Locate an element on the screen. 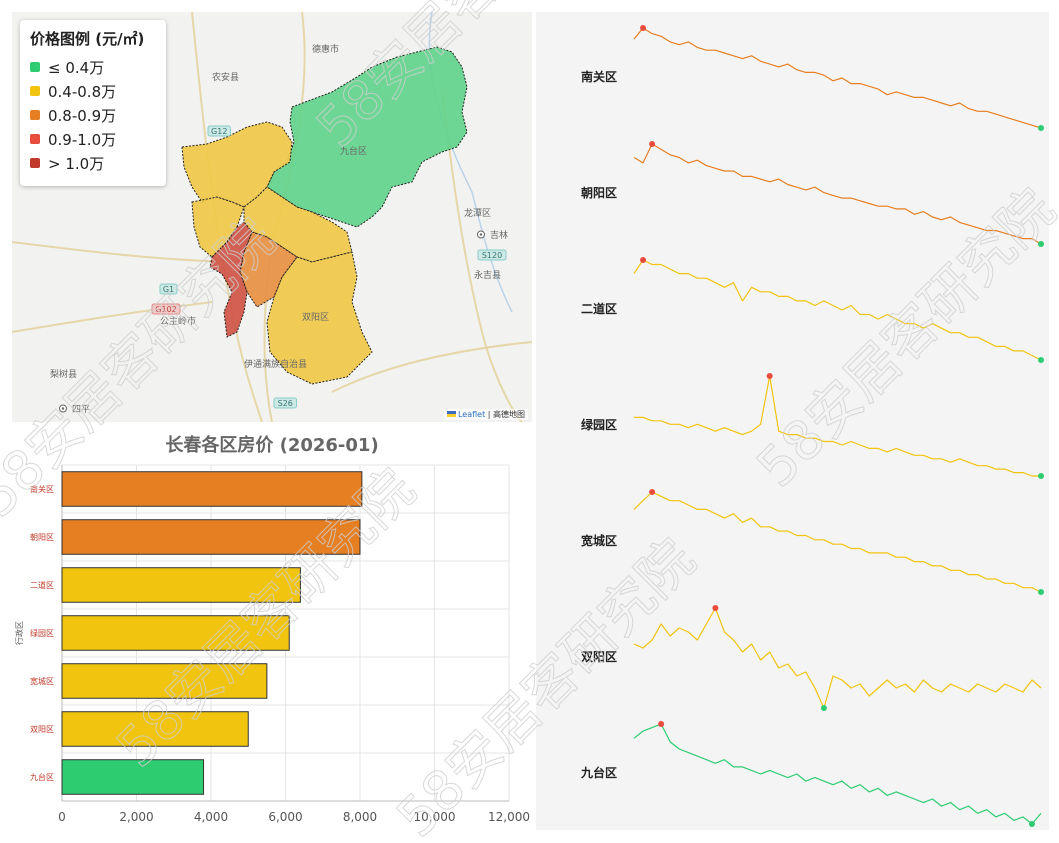  map-place-label: 四平 is located at coordinates (74, 409).